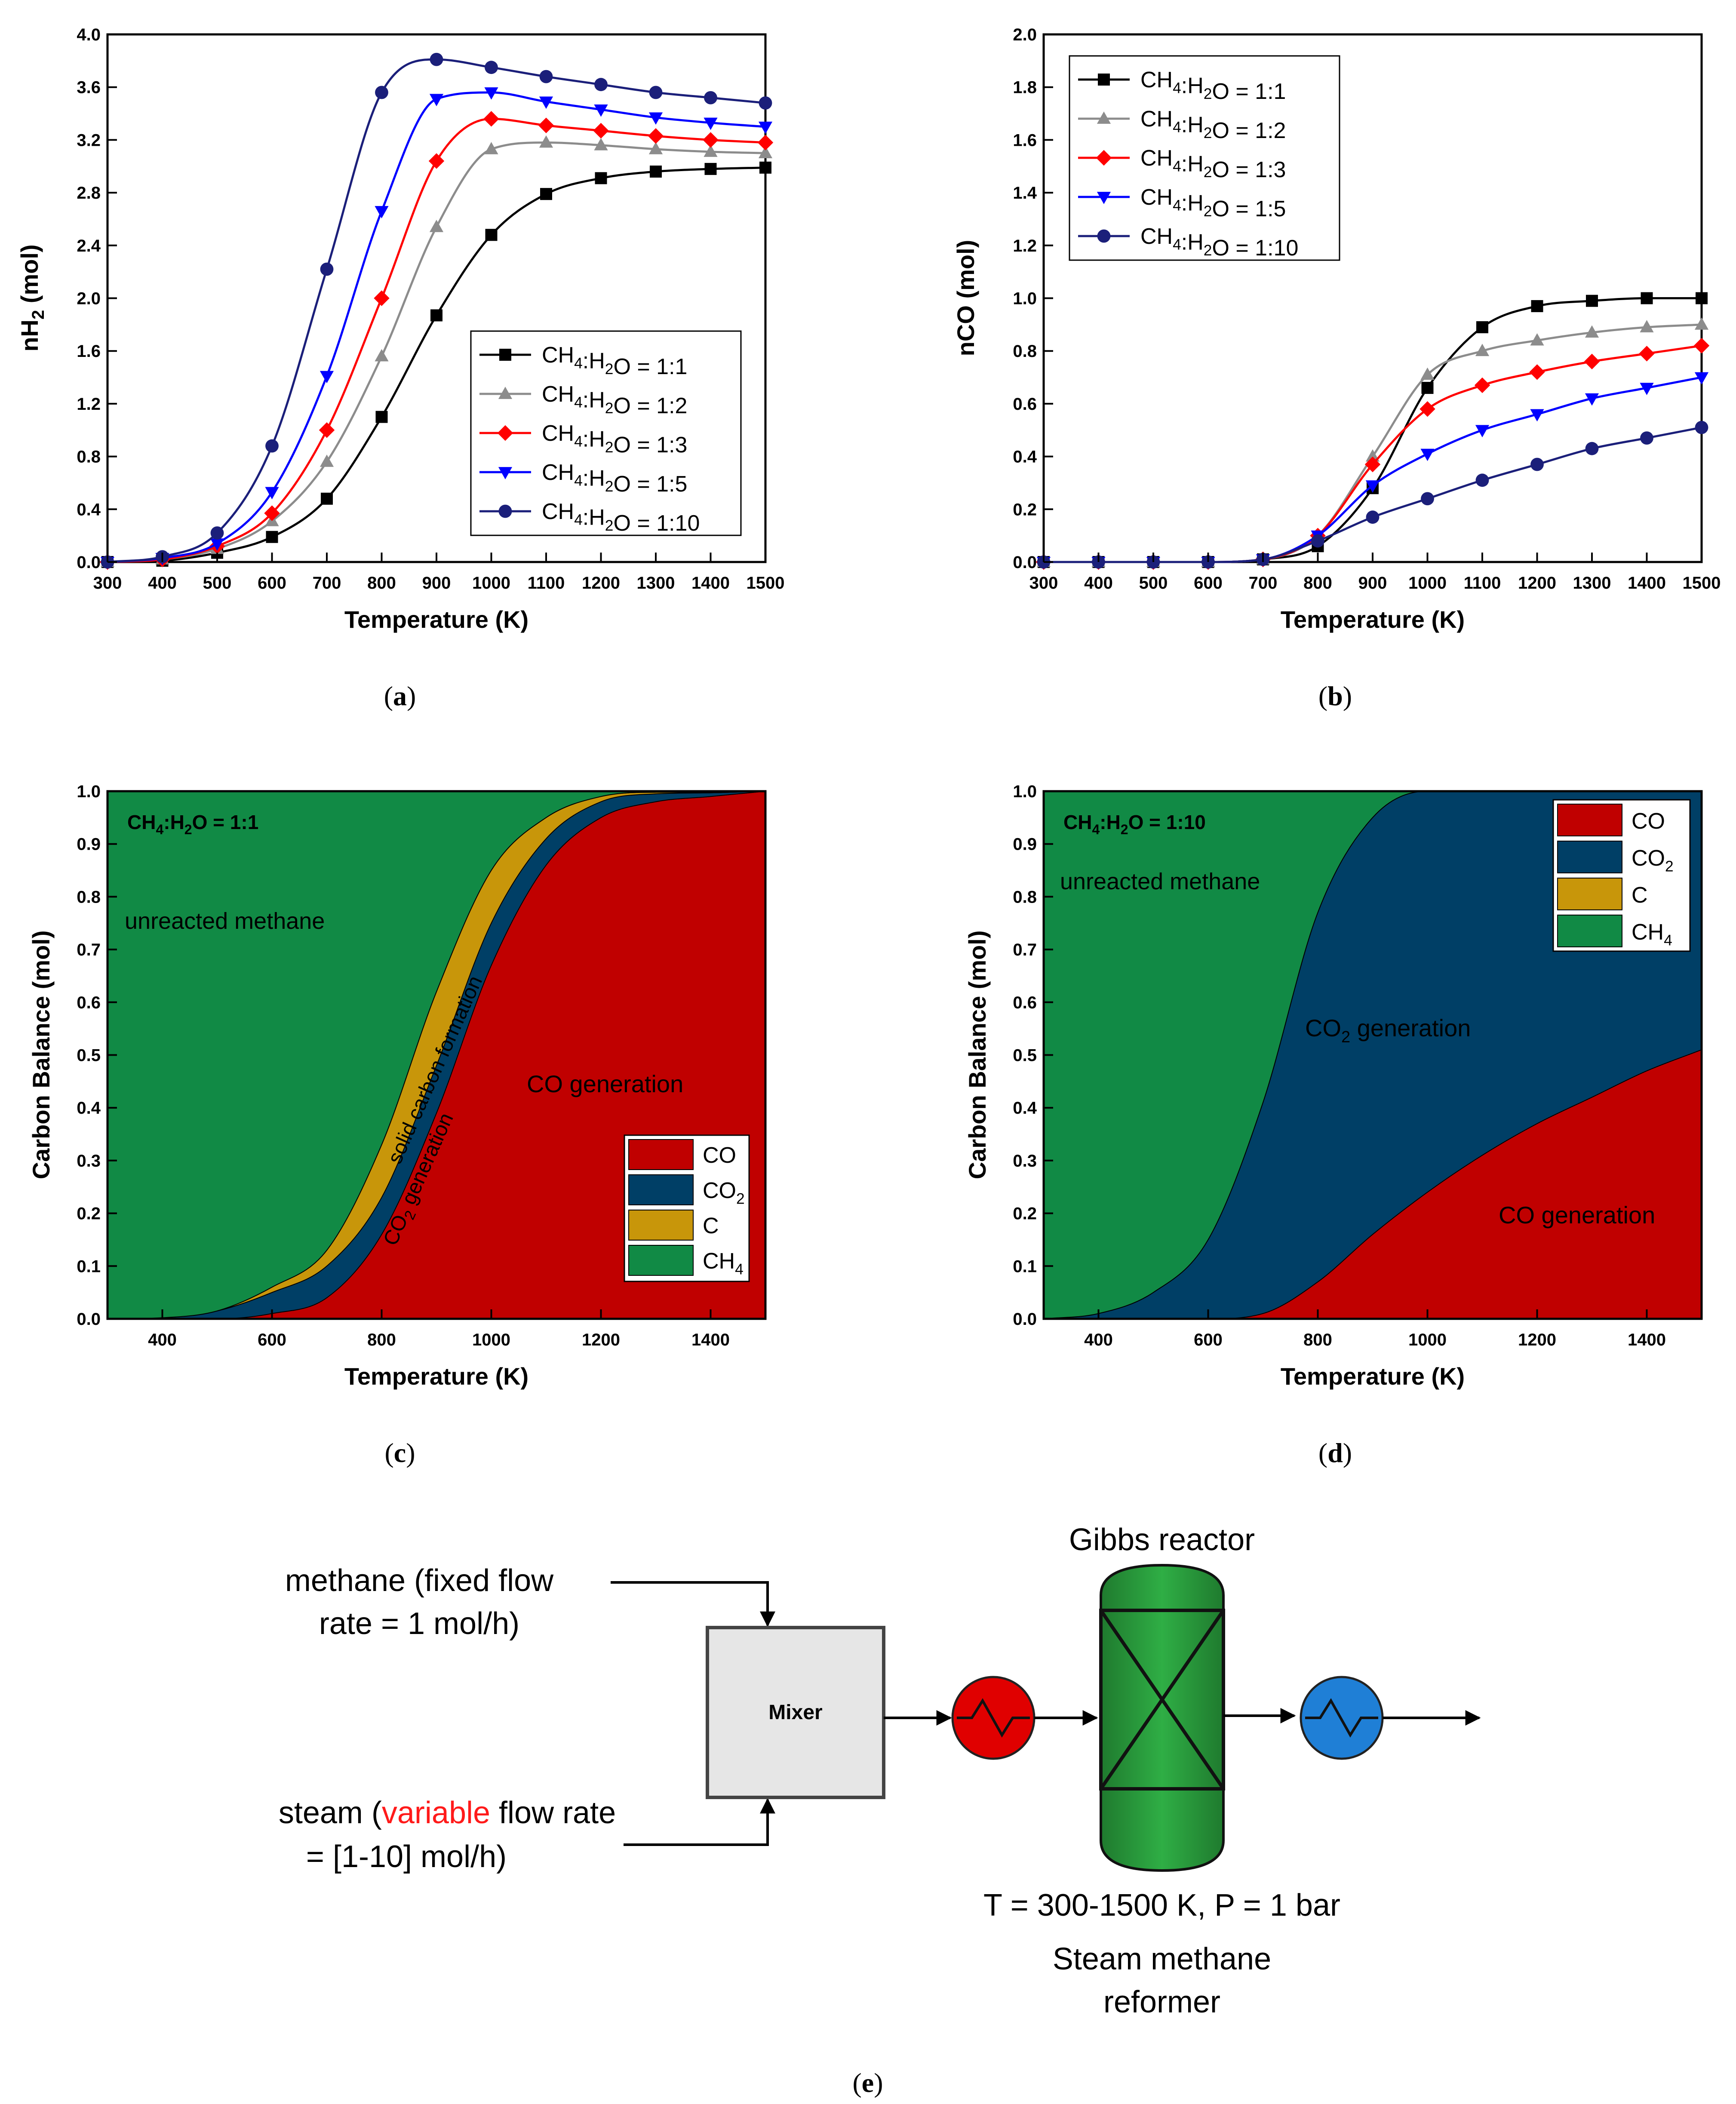  I want to click on chart-a-y-axis-label: nH2 (mol), so click(32, 297).